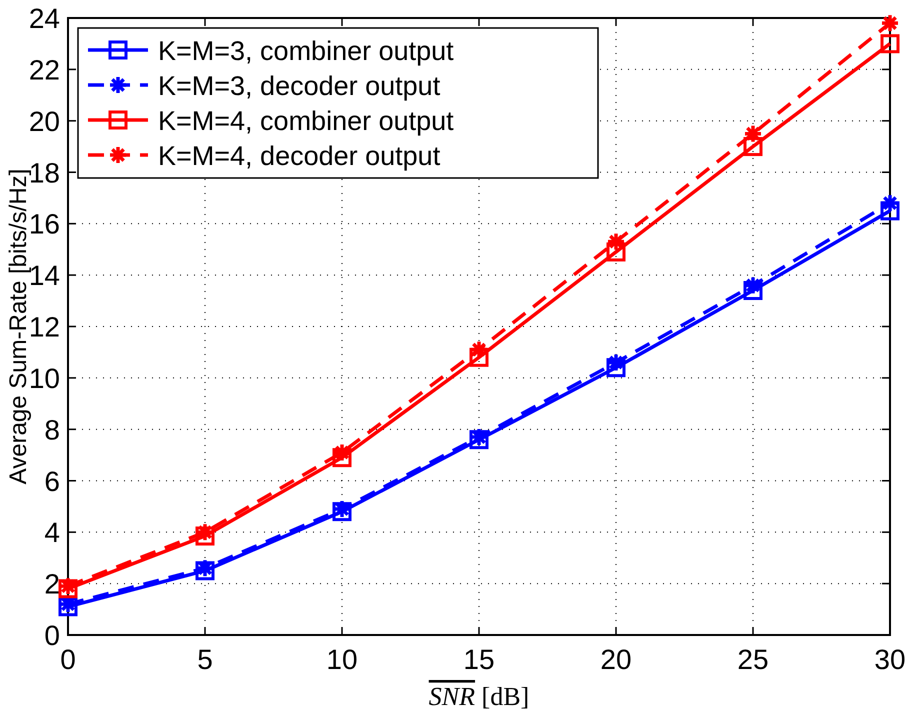 The image size is (914, 719). What do you see at coordinates (299, 86) in the screenshot?
I see `legend-label: K=M=3, decoder output` at bounding box center [299, 86].